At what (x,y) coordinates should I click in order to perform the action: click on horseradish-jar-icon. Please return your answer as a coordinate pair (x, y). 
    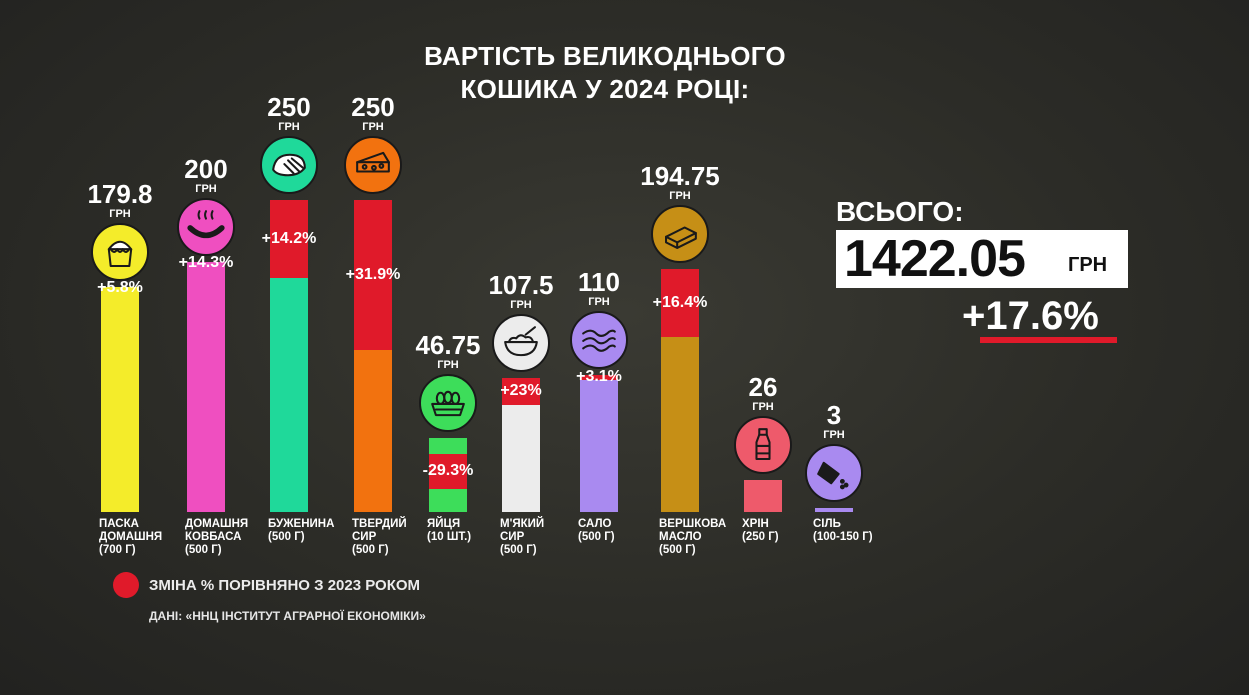
    Looking at the image, I should click on (763, 444).